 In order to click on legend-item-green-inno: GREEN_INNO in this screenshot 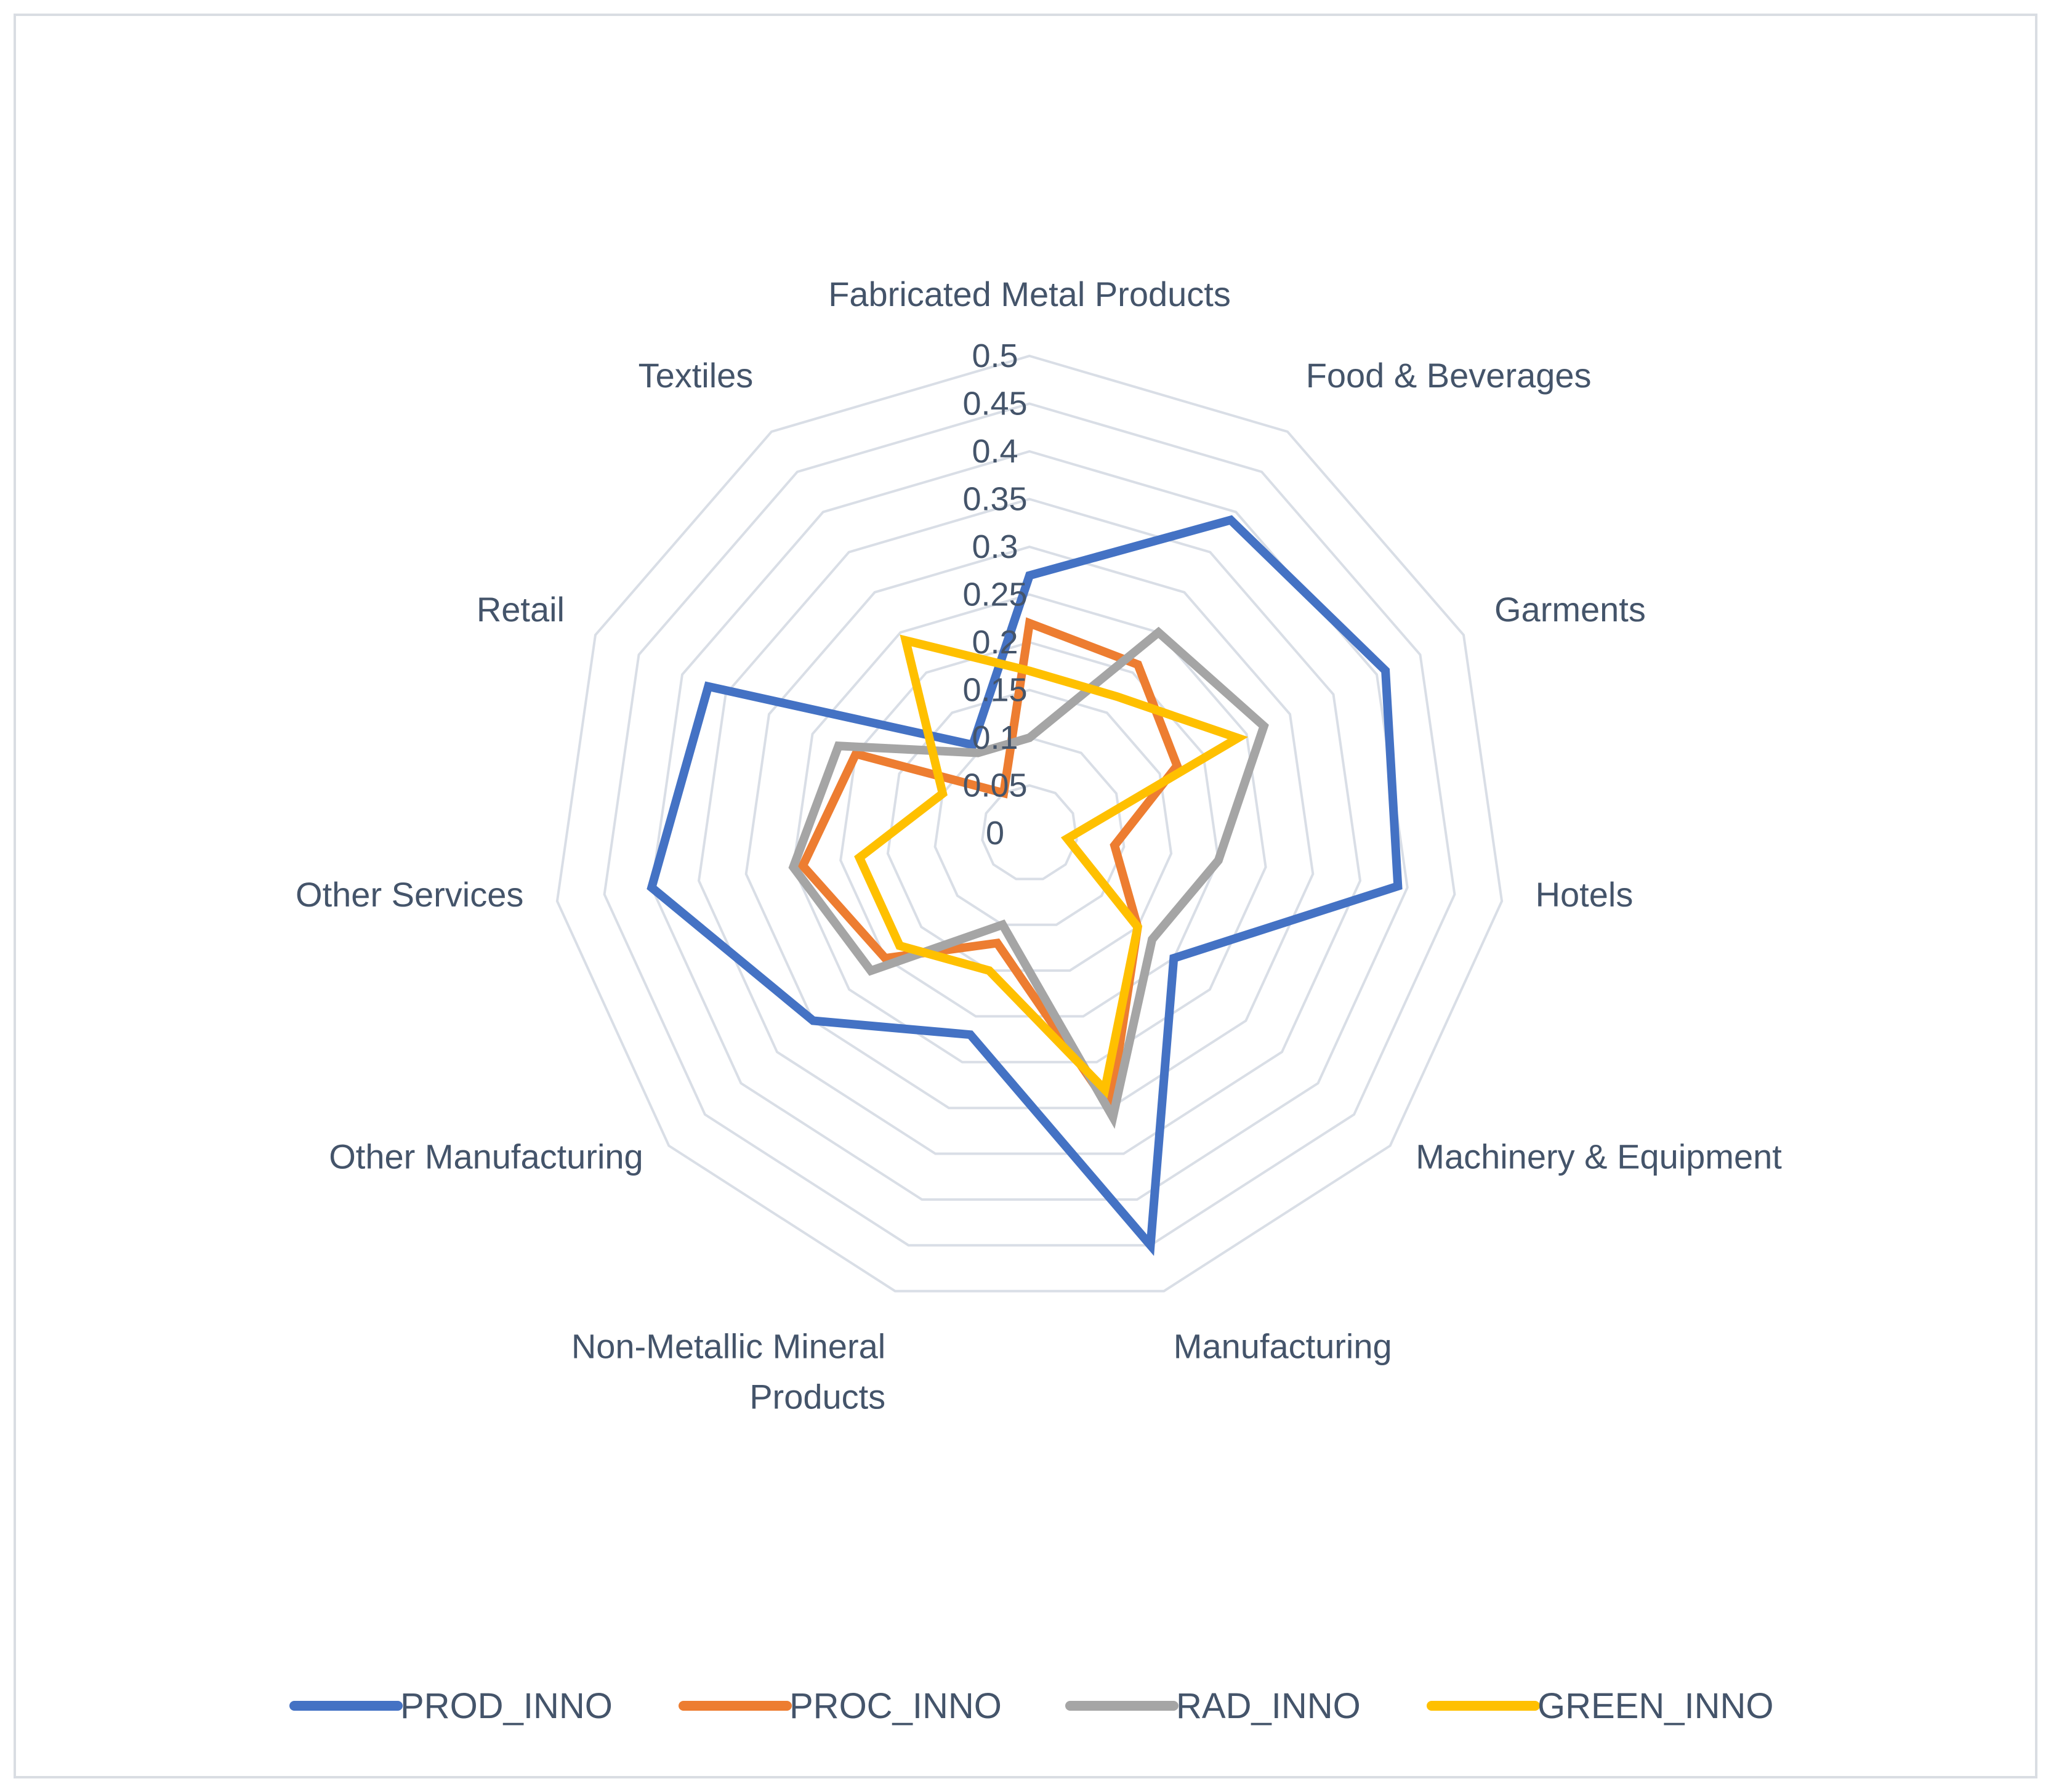, I will do `click(1600, 1706)`.